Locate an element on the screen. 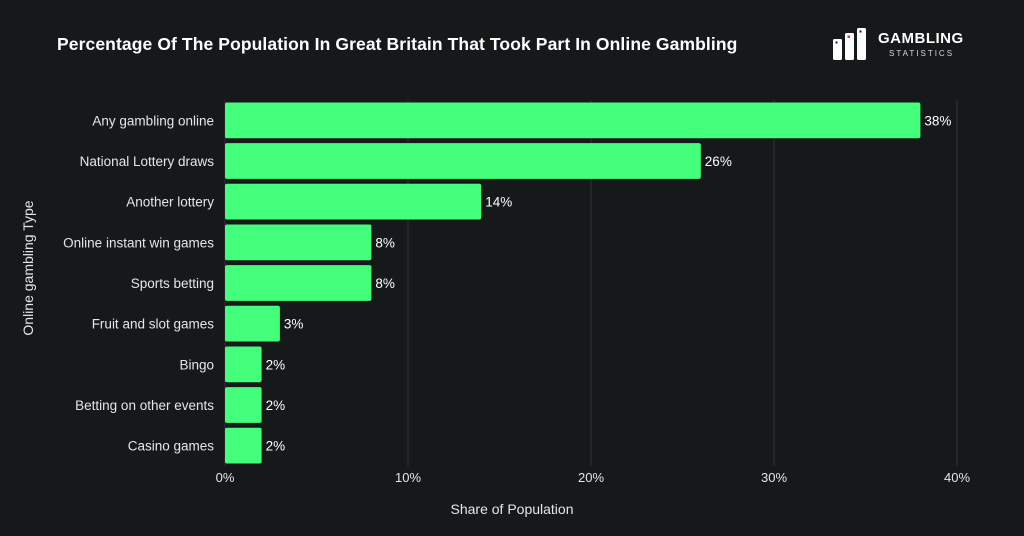  category-label: Any gambling online is located at coordinates (153, 120).